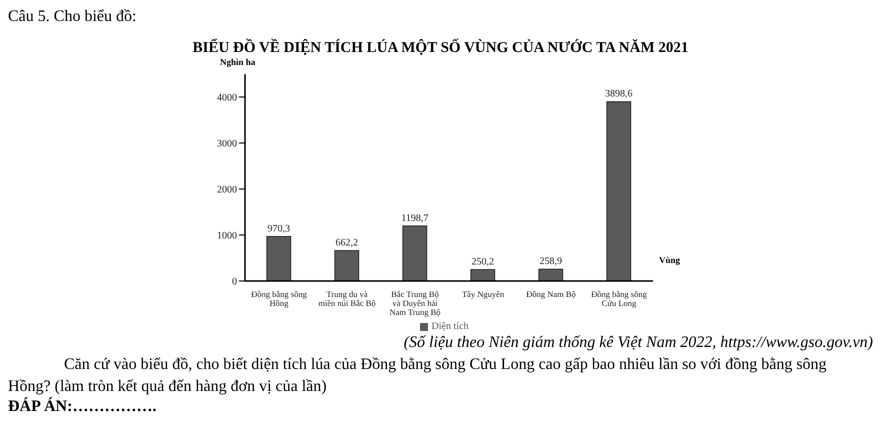 The image size is (881, 434). Describe the element at coordinates (415, 303) in the screenshot. I see `x-tick-label: Bắc Trung Bộ và Duyên hải Nam Trung Bộ` at that location.